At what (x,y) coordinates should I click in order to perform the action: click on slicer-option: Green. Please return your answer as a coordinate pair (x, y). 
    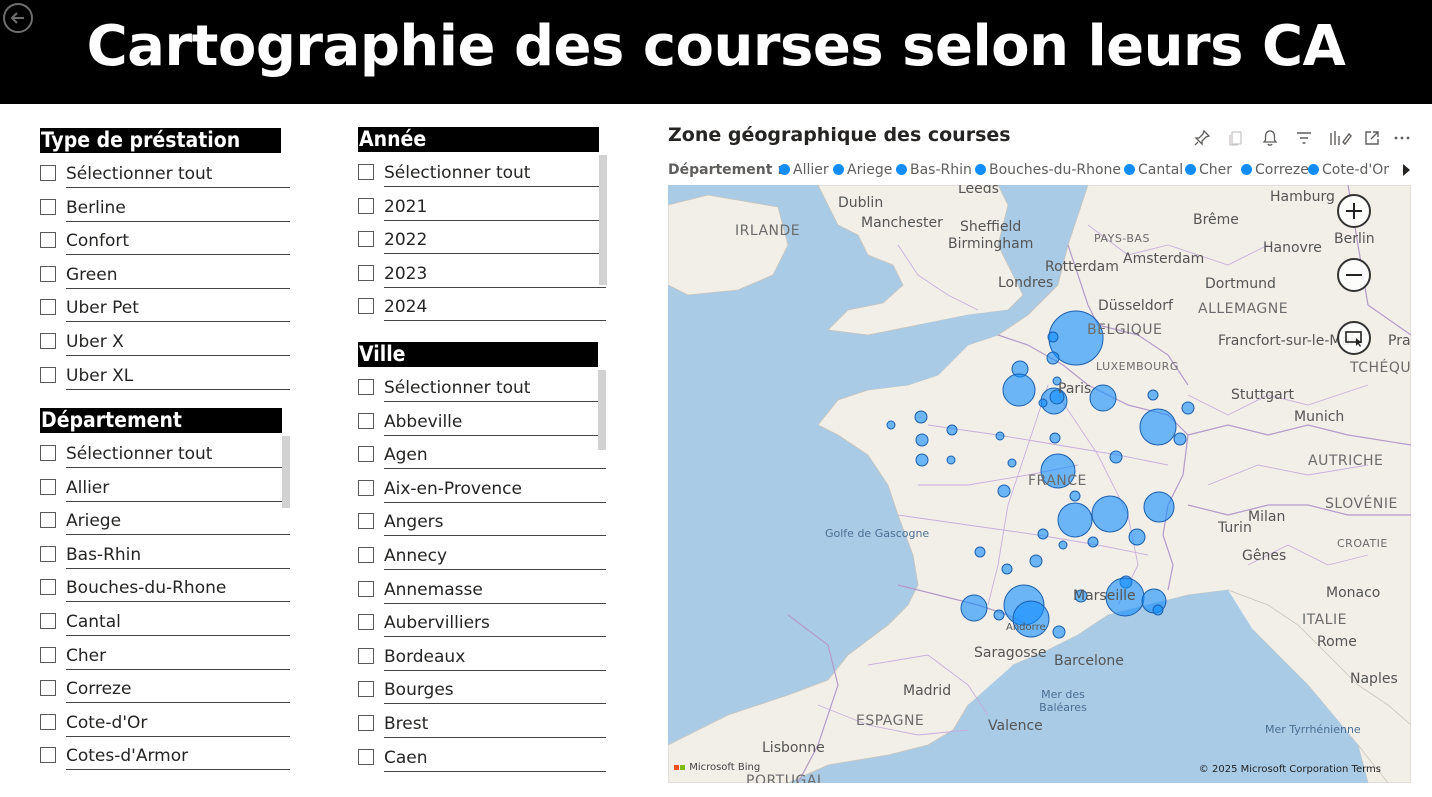
    Looking at the image, I should click on (165, 277).